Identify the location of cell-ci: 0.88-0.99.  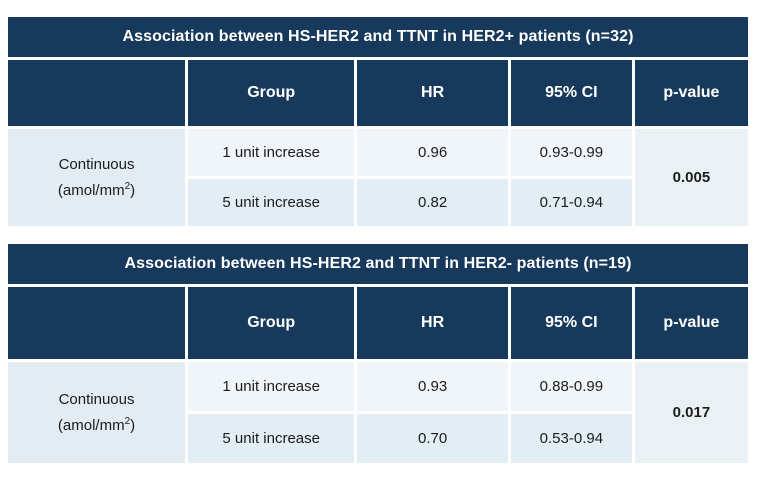
(571, 386).